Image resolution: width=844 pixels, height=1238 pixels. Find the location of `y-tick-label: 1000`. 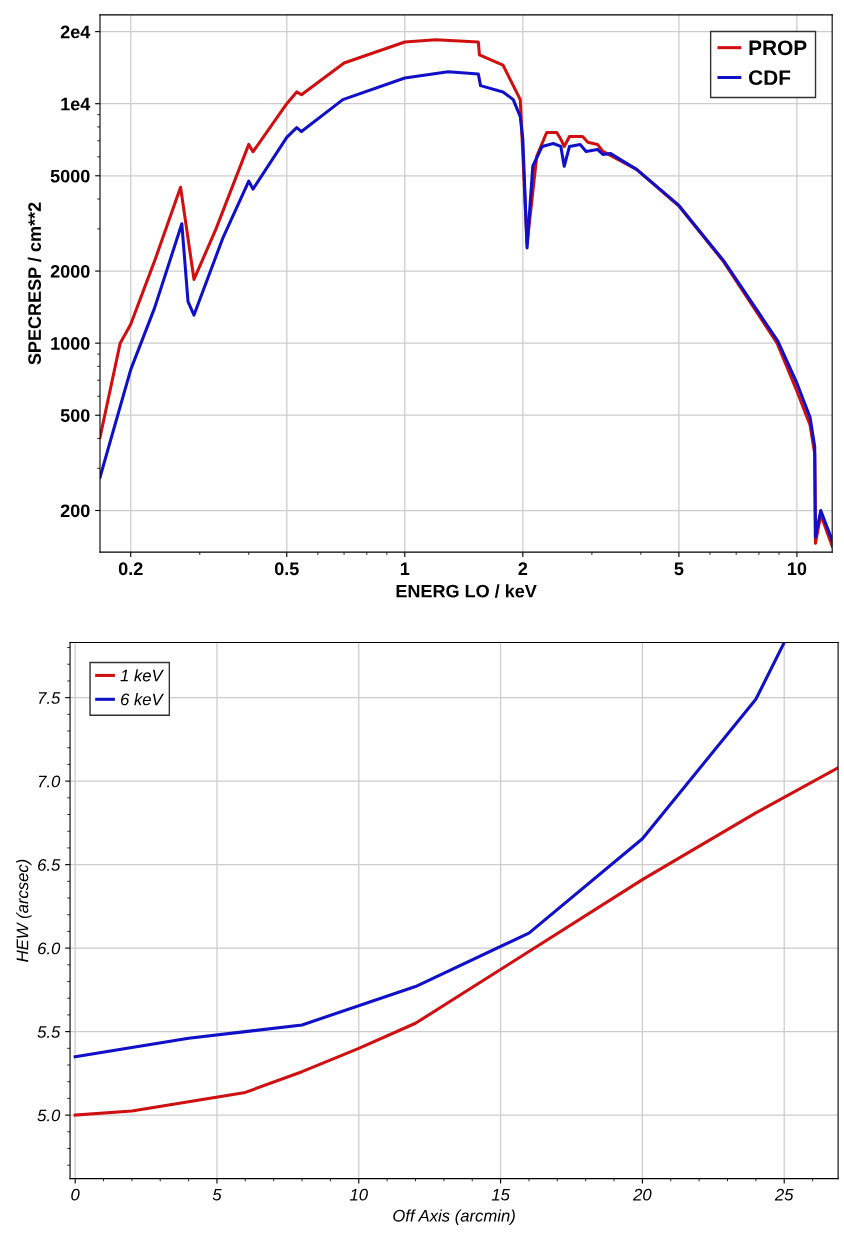

y-tick-label: 1000 is located at coordinates (70, 343).